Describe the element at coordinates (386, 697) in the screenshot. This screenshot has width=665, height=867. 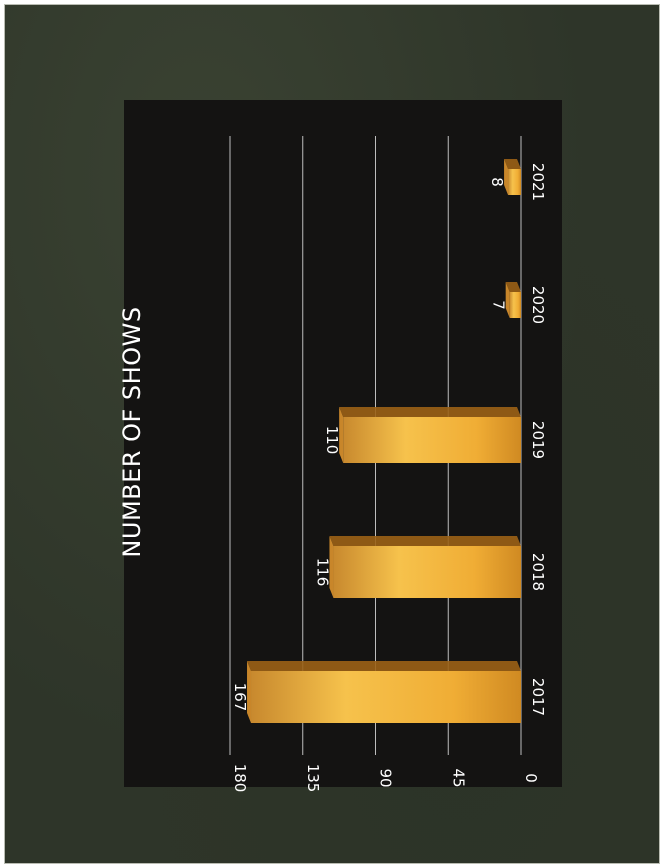
I see `bar-2017` at that location.